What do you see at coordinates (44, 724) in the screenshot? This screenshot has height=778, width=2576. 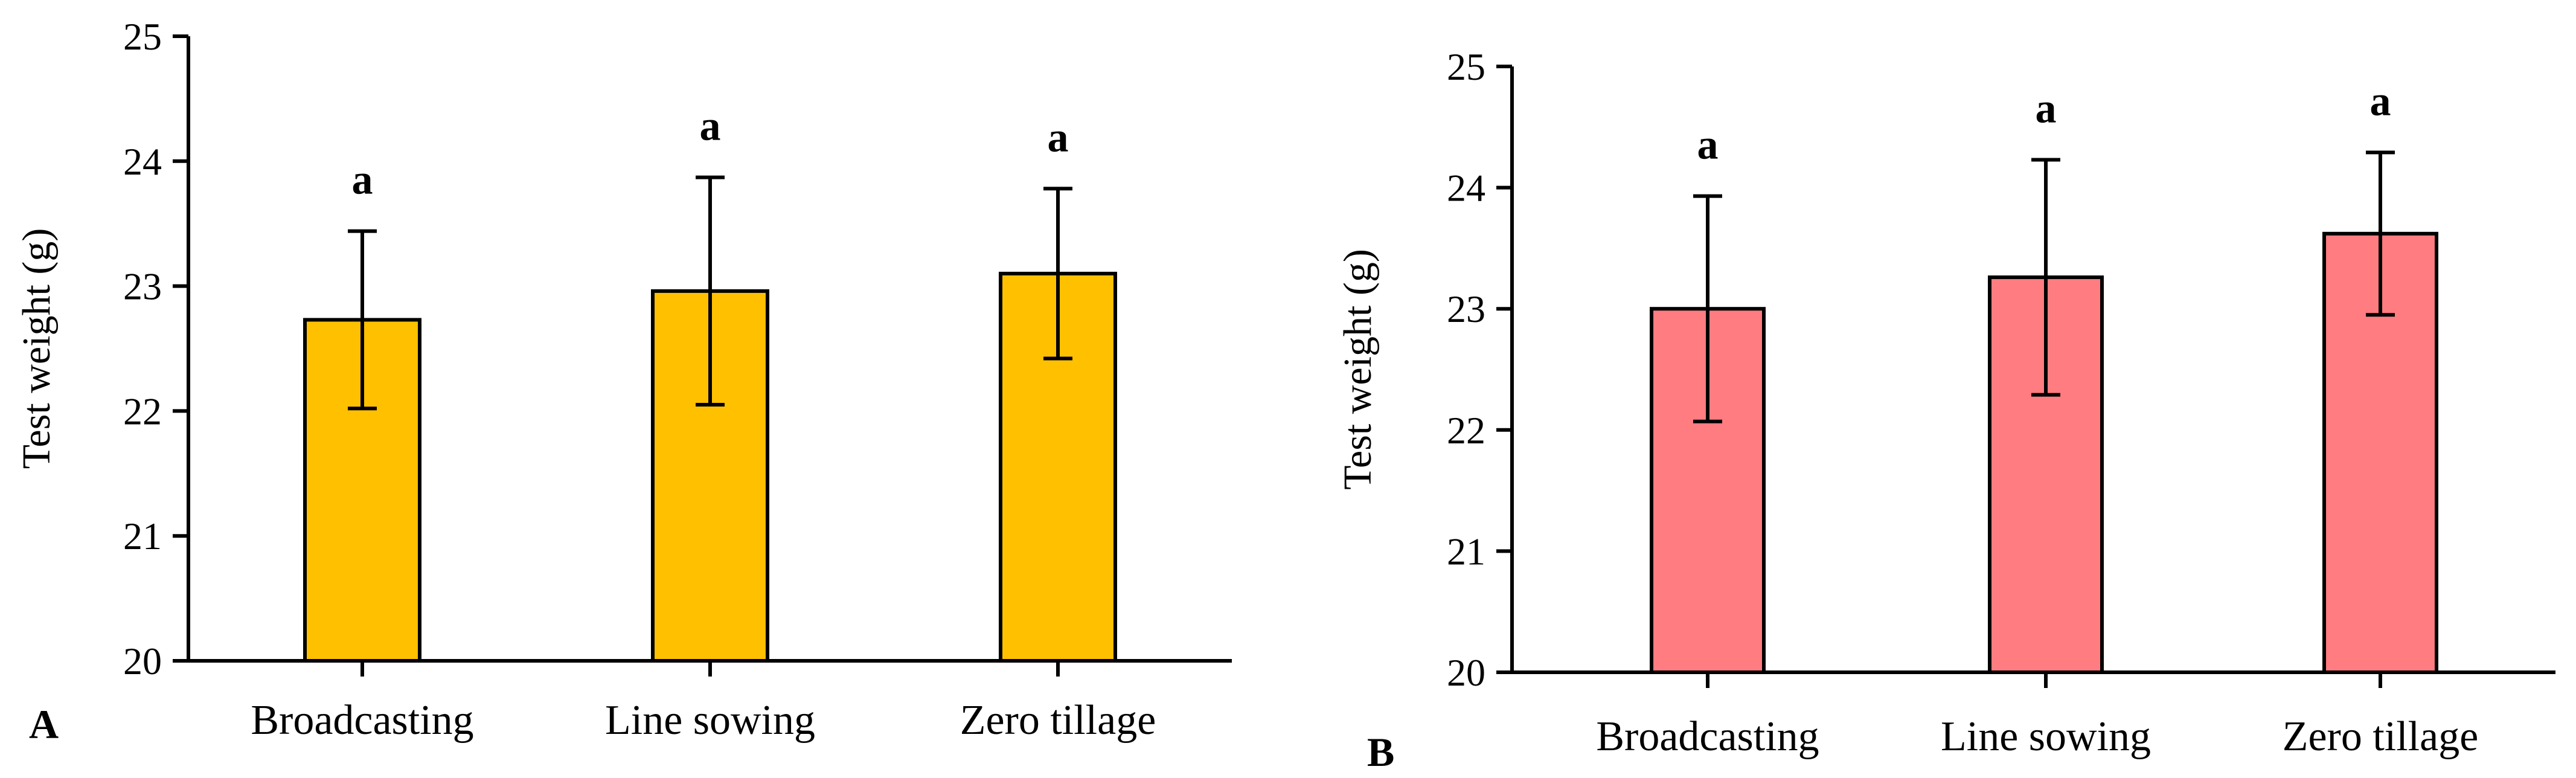 I see `panel-letter: A` at bounding box center [44, 724].